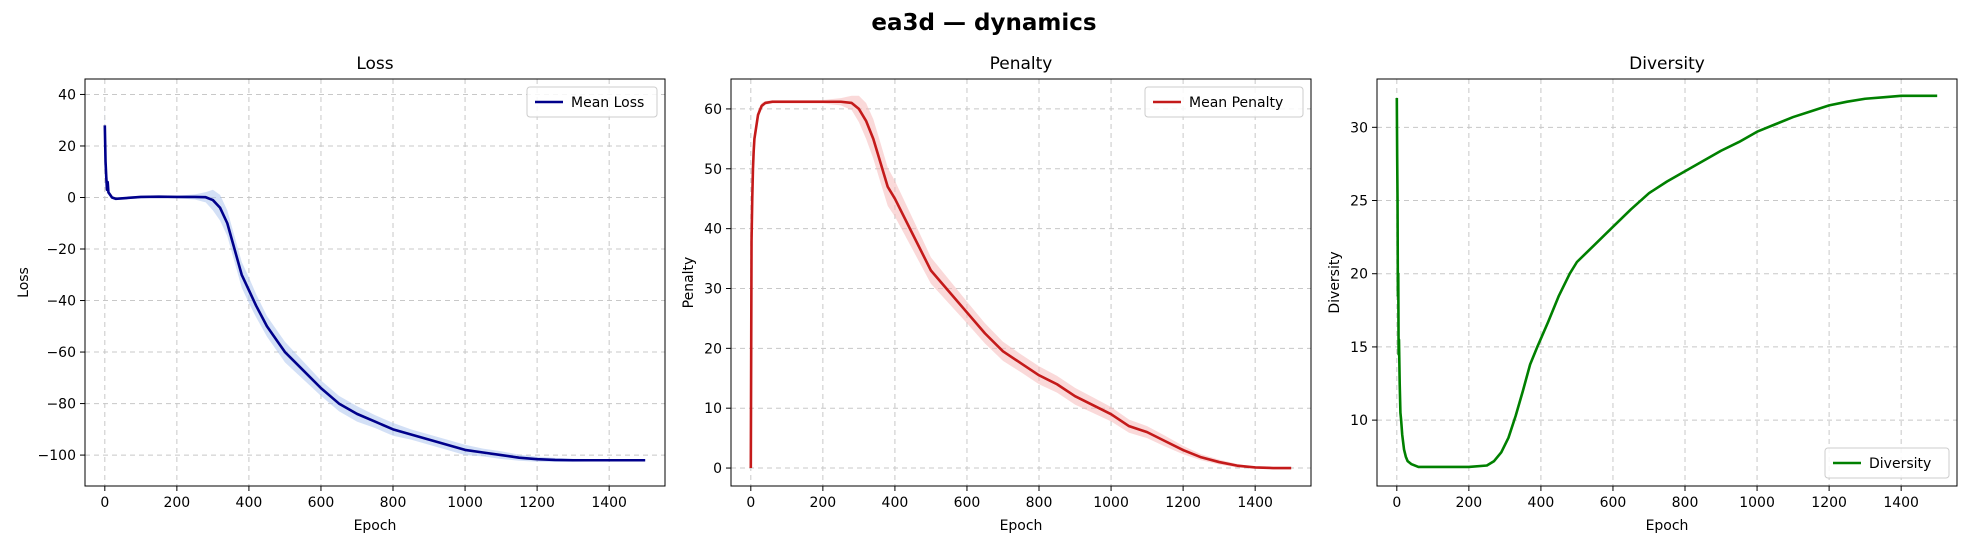 The height and width of the screenshot is (543, 1968). I want to click on legend-label: Mean Penalty, so click(1236, 103).